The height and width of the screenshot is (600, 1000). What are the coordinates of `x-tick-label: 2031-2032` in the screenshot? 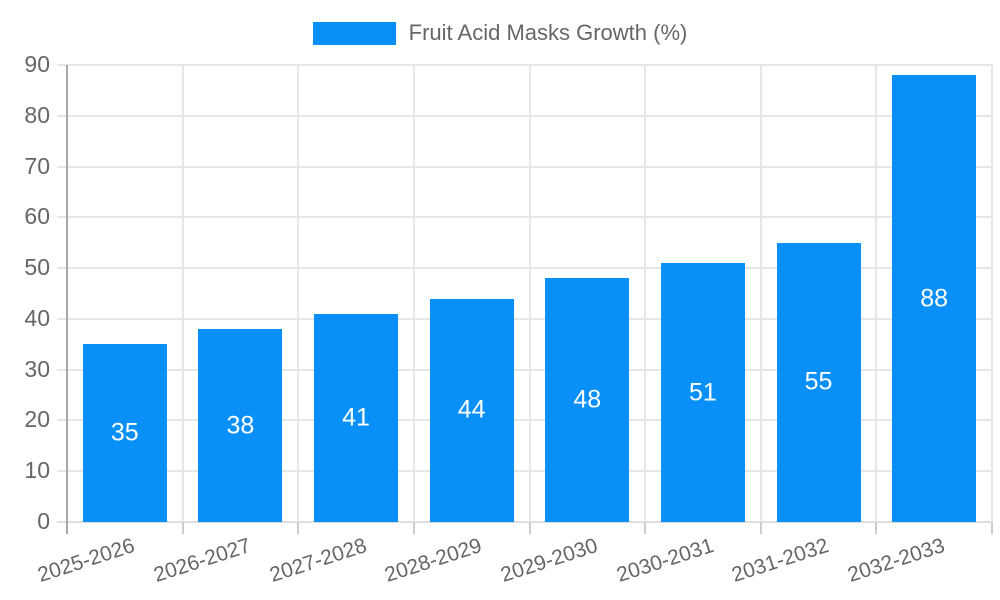 It's located at (780, 560).